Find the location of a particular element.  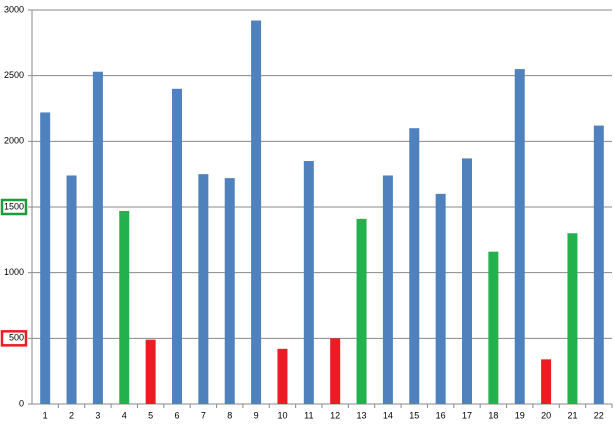

x-tick-label: 10 is located at coordinates (282, 415).